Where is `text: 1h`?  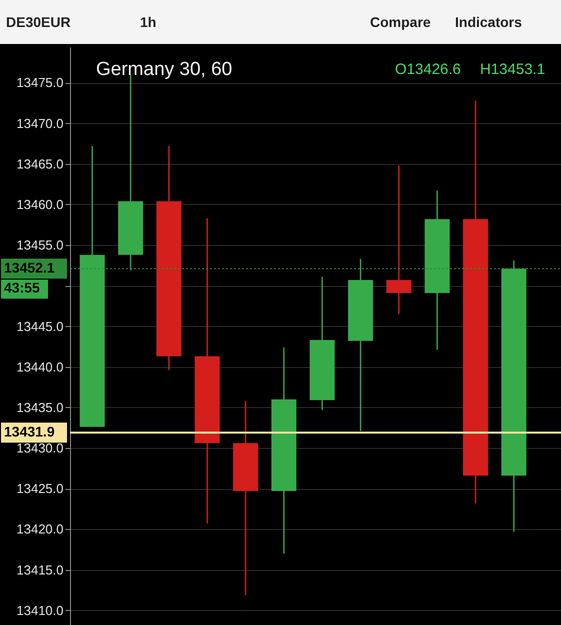 text: 1h is located at coordinates (148, 22).